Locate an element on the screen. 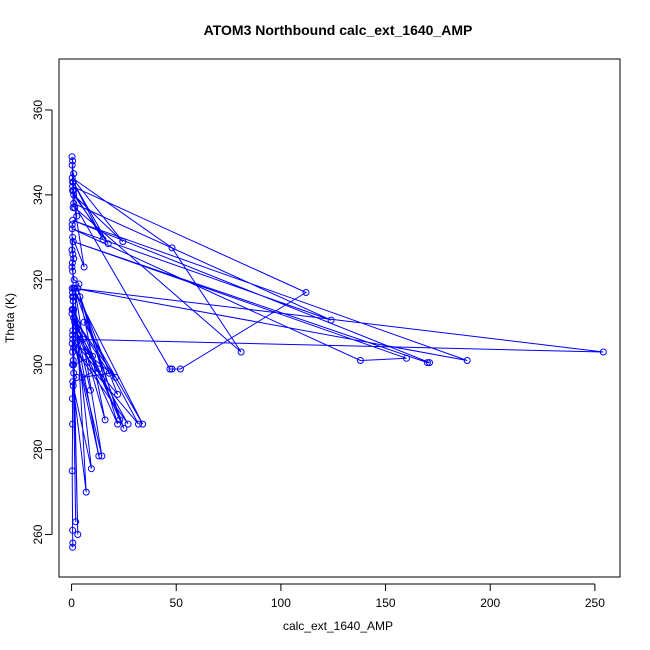 The width and height of the screenshot is (650, 650). y-tick-label: 360 is located at coordinates (38, 110).